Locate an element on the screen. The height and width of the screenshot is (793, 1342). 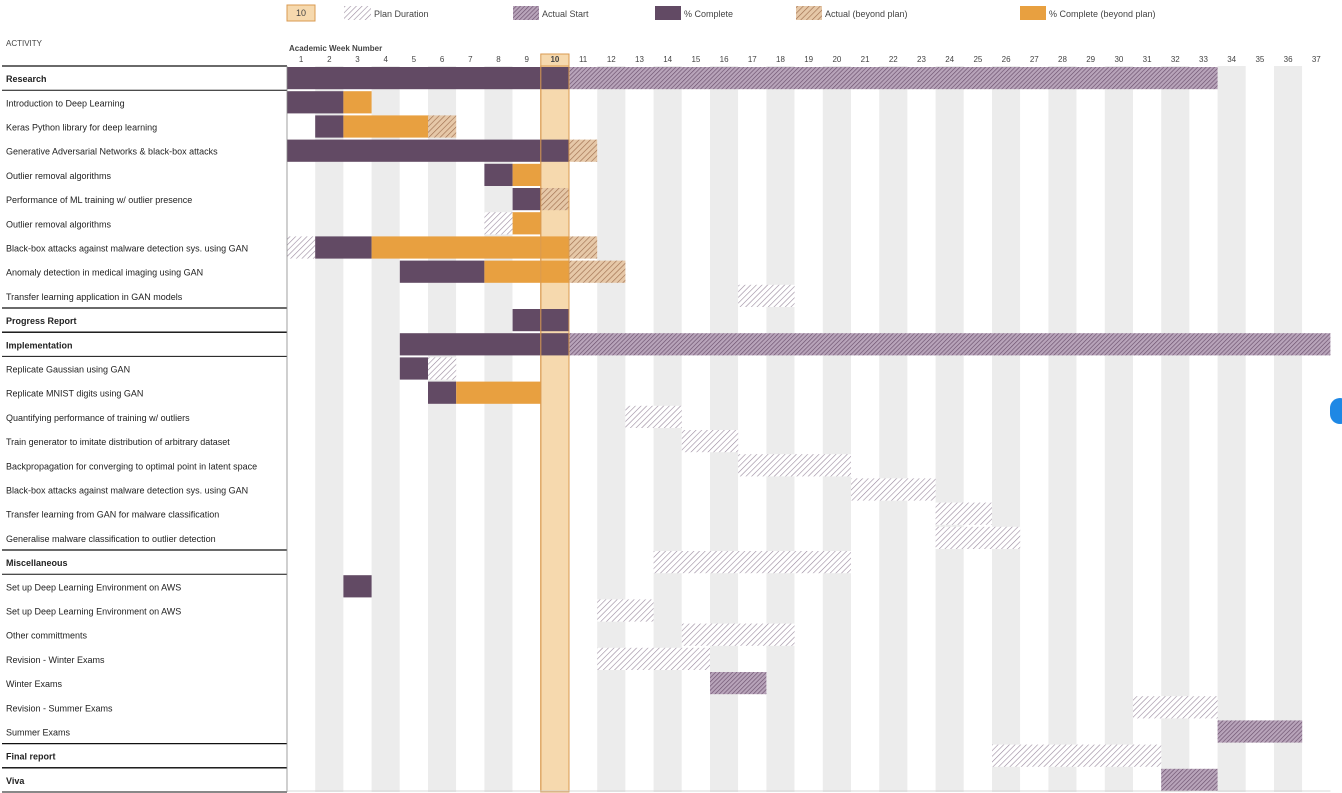
current-week-highlight is located at coordinates (555, 423).